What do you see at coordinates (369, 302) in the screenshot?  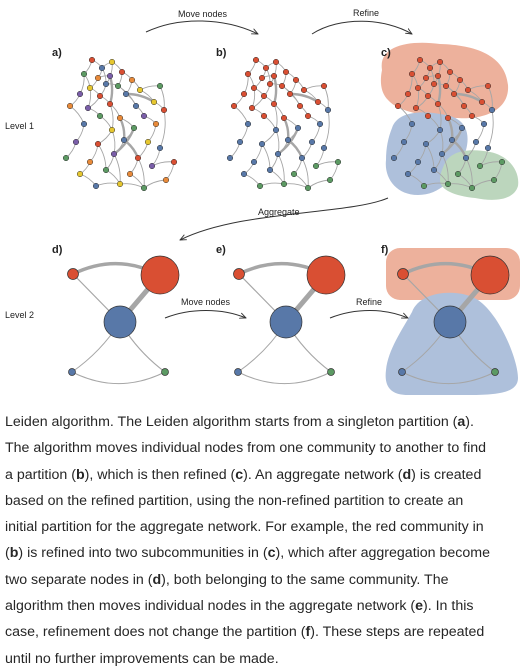 I see `refine-label-2: Refine` at bounding box center [369, 302].